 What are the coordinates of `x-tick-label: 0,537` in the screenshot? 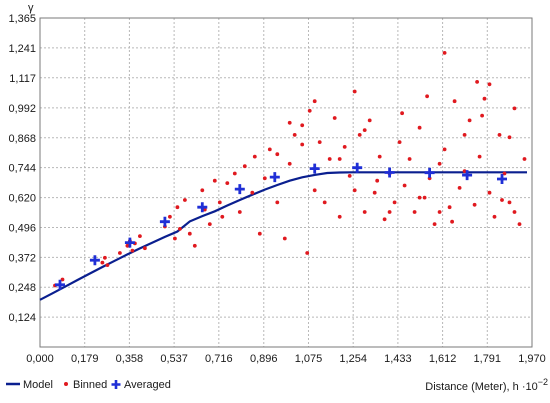 It's located at (174, 359).